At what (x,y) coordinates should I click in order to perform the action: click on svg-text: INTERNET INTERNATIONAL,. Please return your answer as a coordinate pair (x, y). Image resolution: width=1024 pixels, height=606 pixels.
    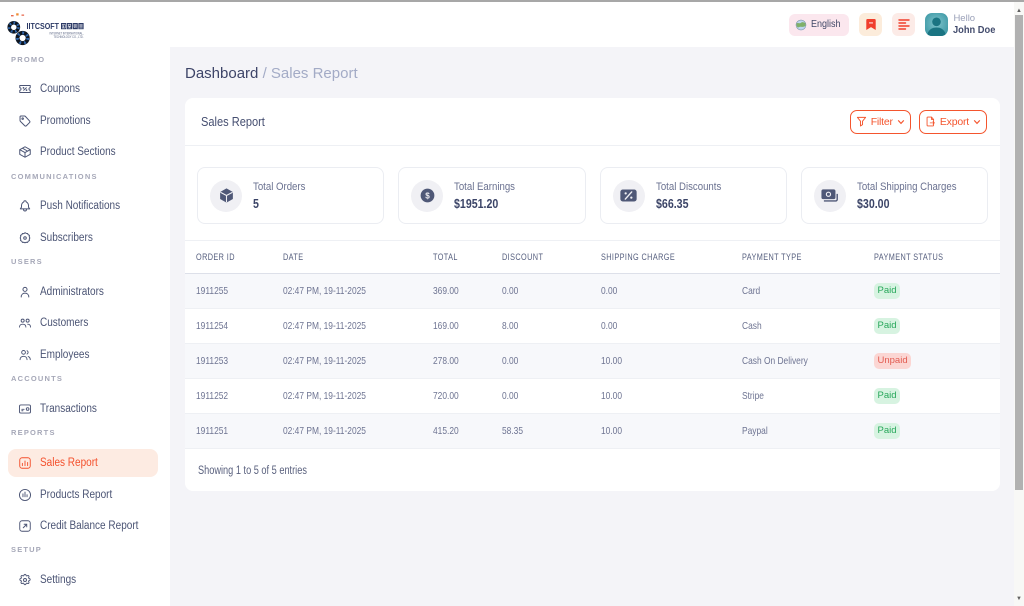
    Looking at the image, I should click on (67, 34).